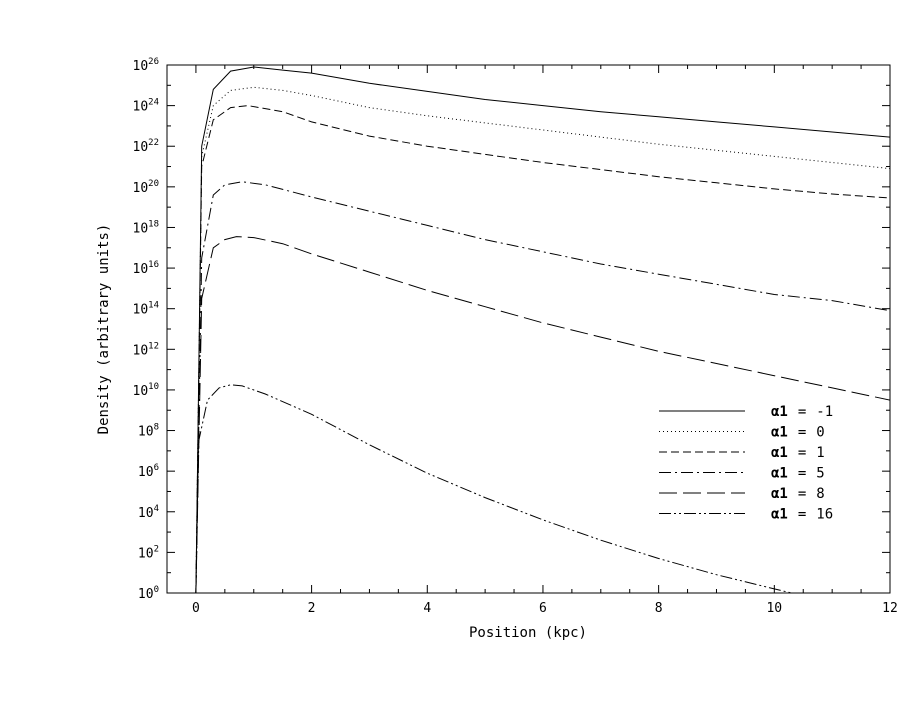 The width and height of the screenshot is (917, 708). What do you see at coordinates (153, 143) in the screenshot?
I see `y-tick-exponent: 22` at bounding box center [153, 143].